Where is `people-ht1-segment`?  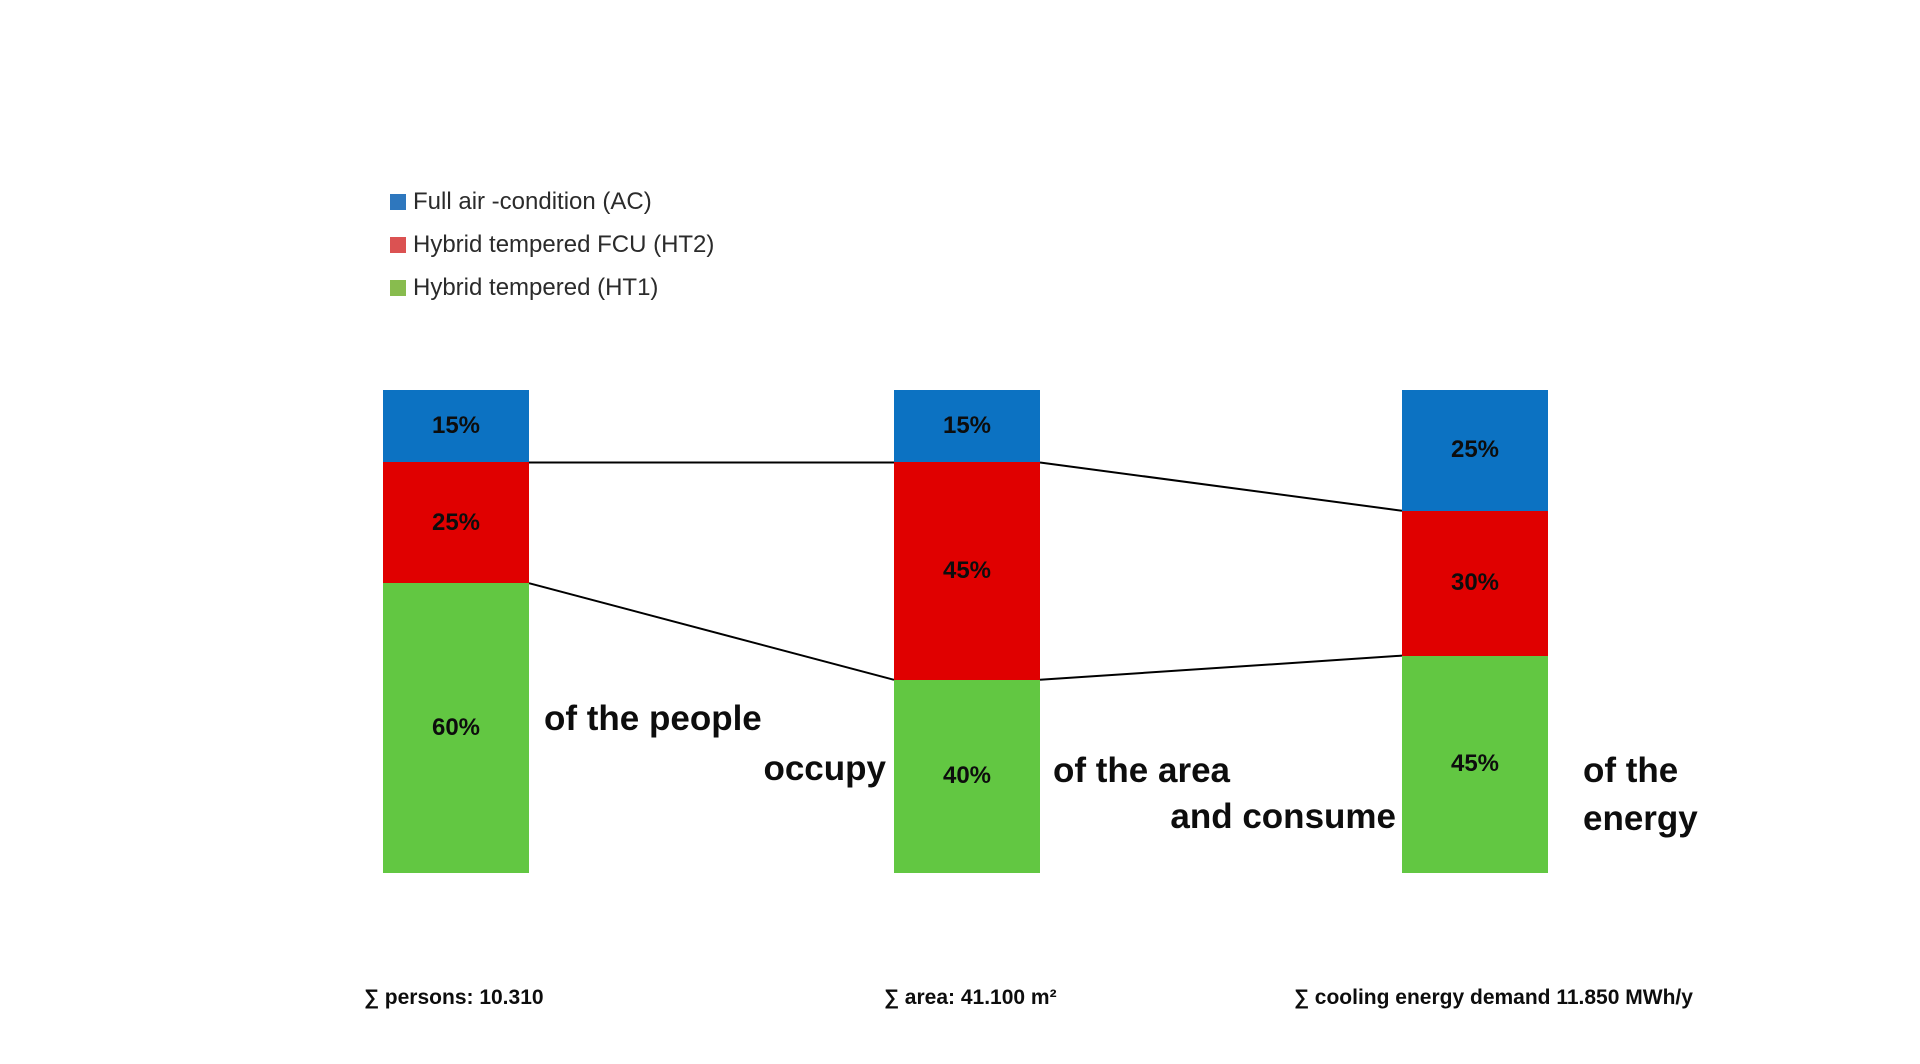 people-ht1-segment is located at coordinates (456, 728).